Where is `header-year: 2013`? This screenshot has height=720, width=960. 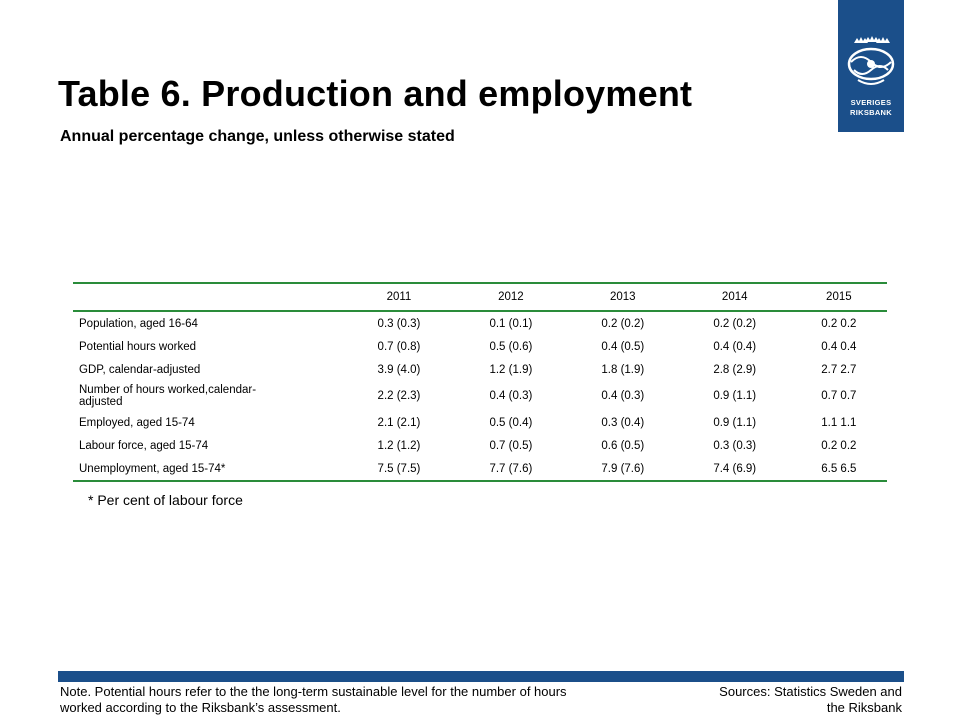 header-year: 2013 is located at coordinates (622, 297).